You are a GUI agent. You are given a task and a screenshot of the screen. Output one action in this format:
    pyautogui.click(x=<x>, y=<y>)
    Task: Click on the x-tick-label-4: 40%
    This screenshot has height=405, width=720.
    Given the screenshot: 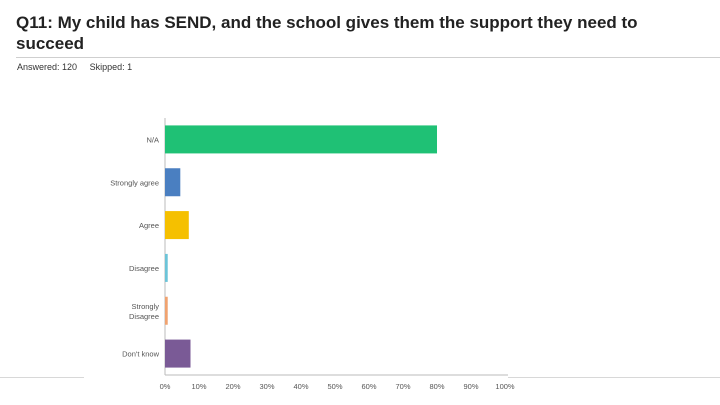 What is the action you would take?
    pyautogui.click(x=300, y=386)
    